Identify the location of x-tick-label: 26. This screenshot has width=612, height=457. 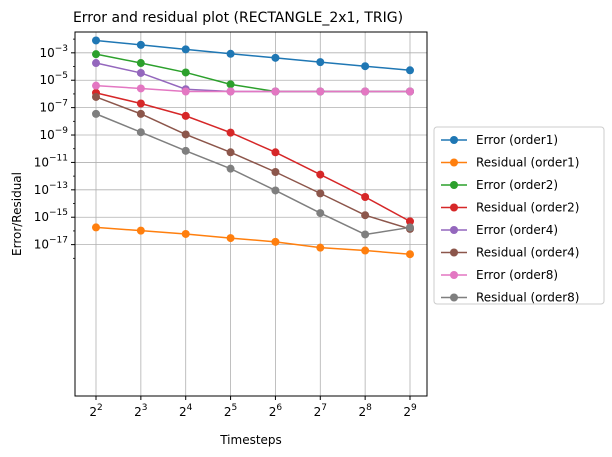
(276, 411).